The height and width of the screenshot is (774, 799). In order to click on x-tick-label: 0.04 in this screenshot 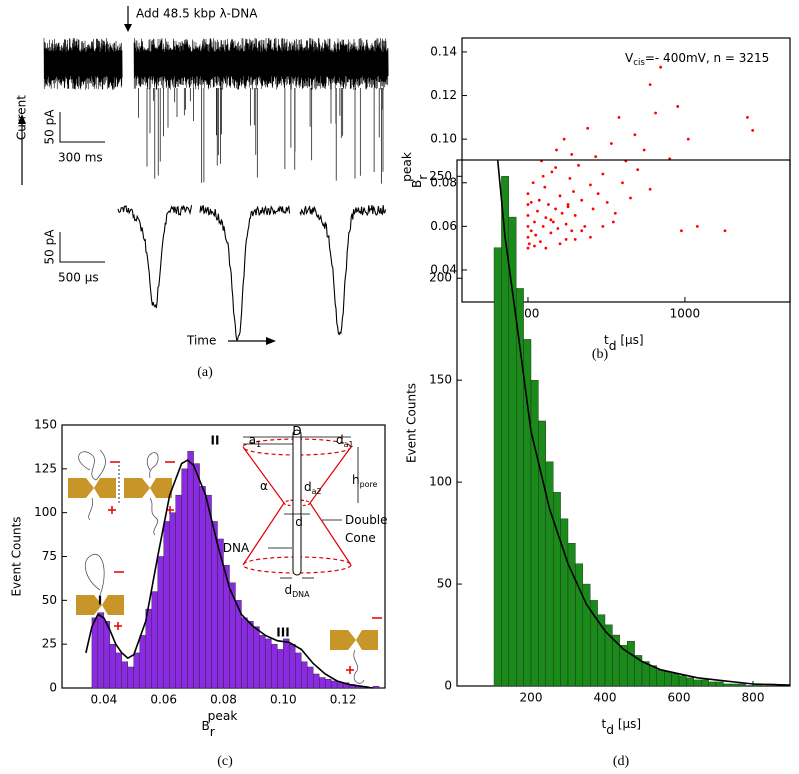, I will do `click(104, 700)`.